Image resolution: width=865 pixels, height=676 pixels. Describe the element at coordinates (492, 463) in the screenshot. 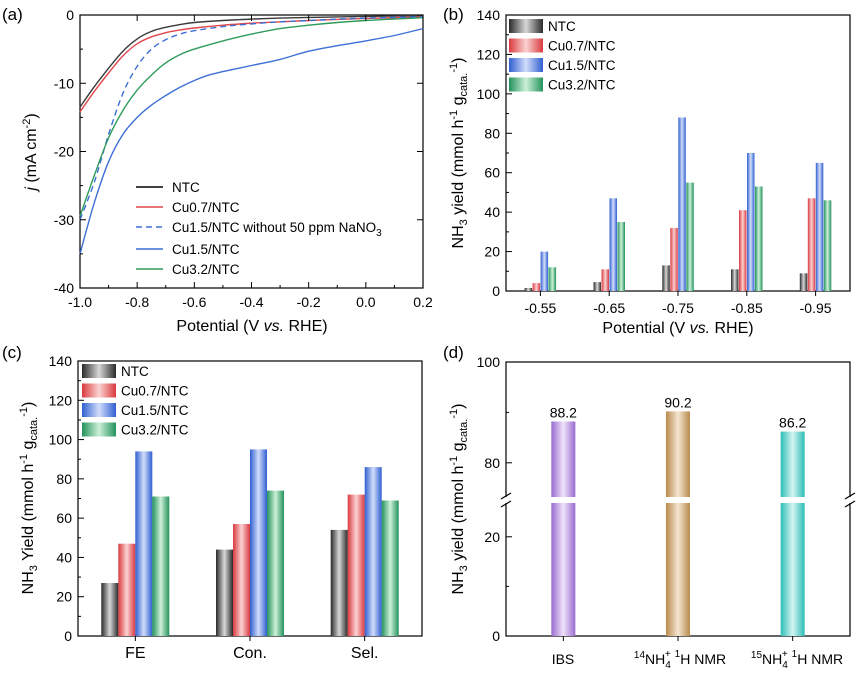

I see `y-tick-label-d: 80` at that location.